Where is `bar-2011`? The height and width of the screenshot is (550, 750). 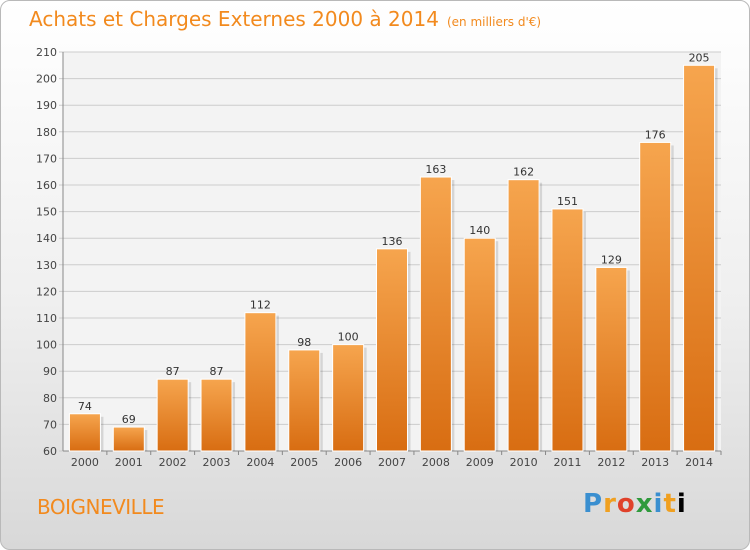
bar-2011 is located at coordinates (567, 330).